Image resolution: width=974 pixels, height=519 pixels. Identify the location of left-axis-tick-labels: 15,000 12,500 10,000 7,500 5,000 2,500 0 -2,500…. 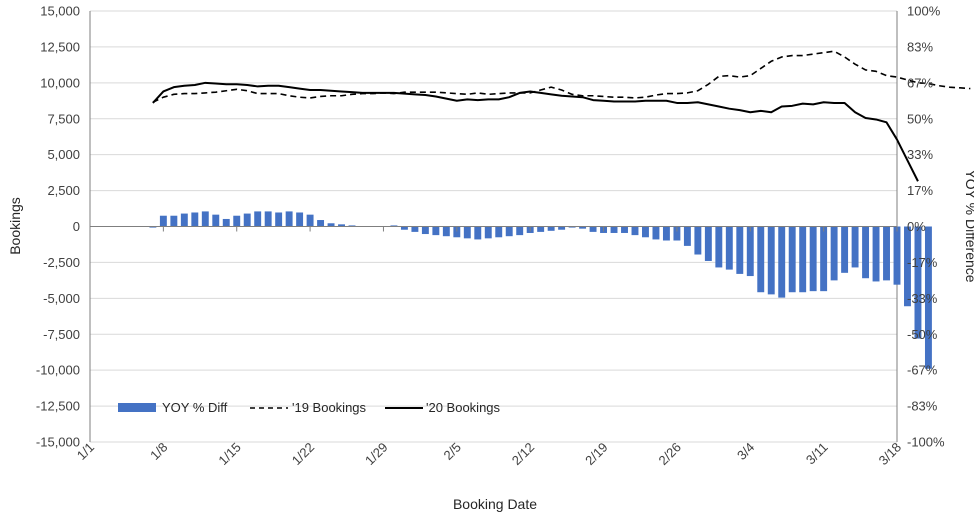
(58, 227).